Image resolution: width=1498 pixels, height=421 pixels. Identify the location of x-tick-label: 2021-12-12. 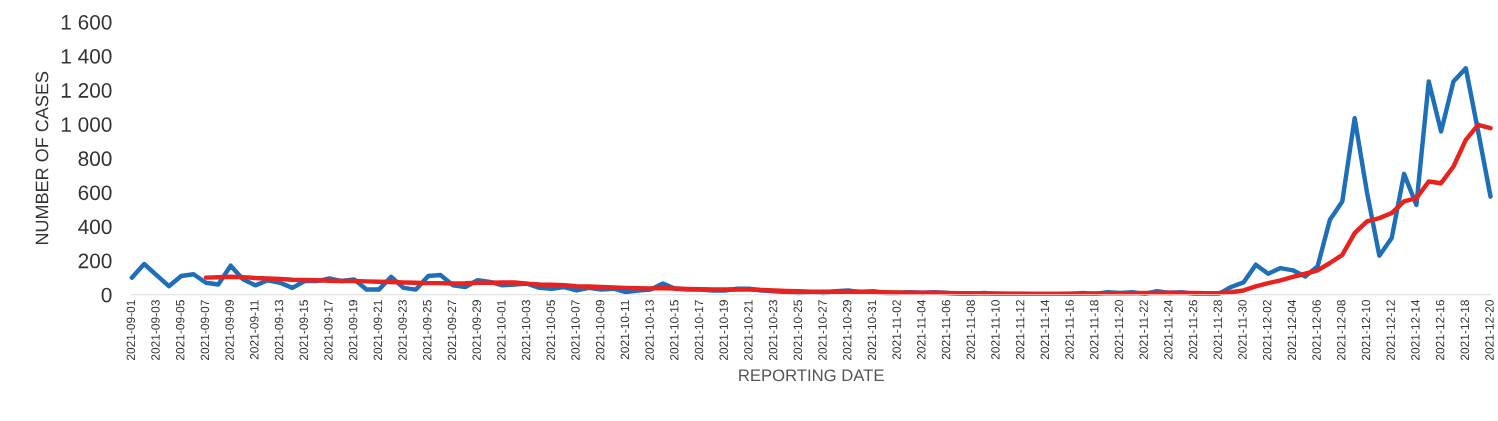
(1390, 330).